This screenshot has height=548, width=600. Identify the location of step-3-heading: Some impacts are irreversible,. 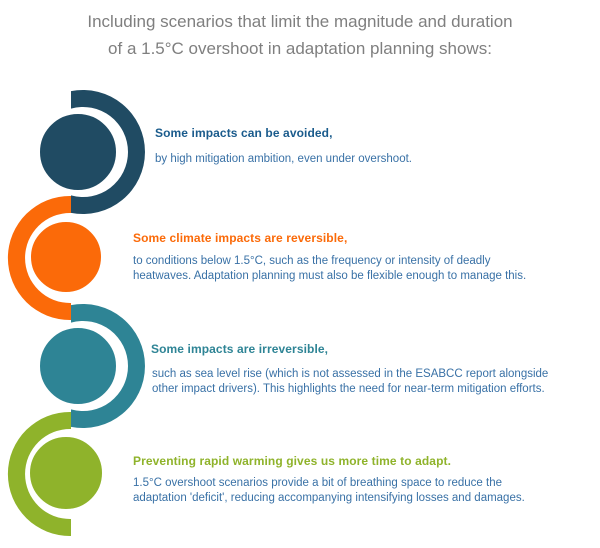
(240, 349).